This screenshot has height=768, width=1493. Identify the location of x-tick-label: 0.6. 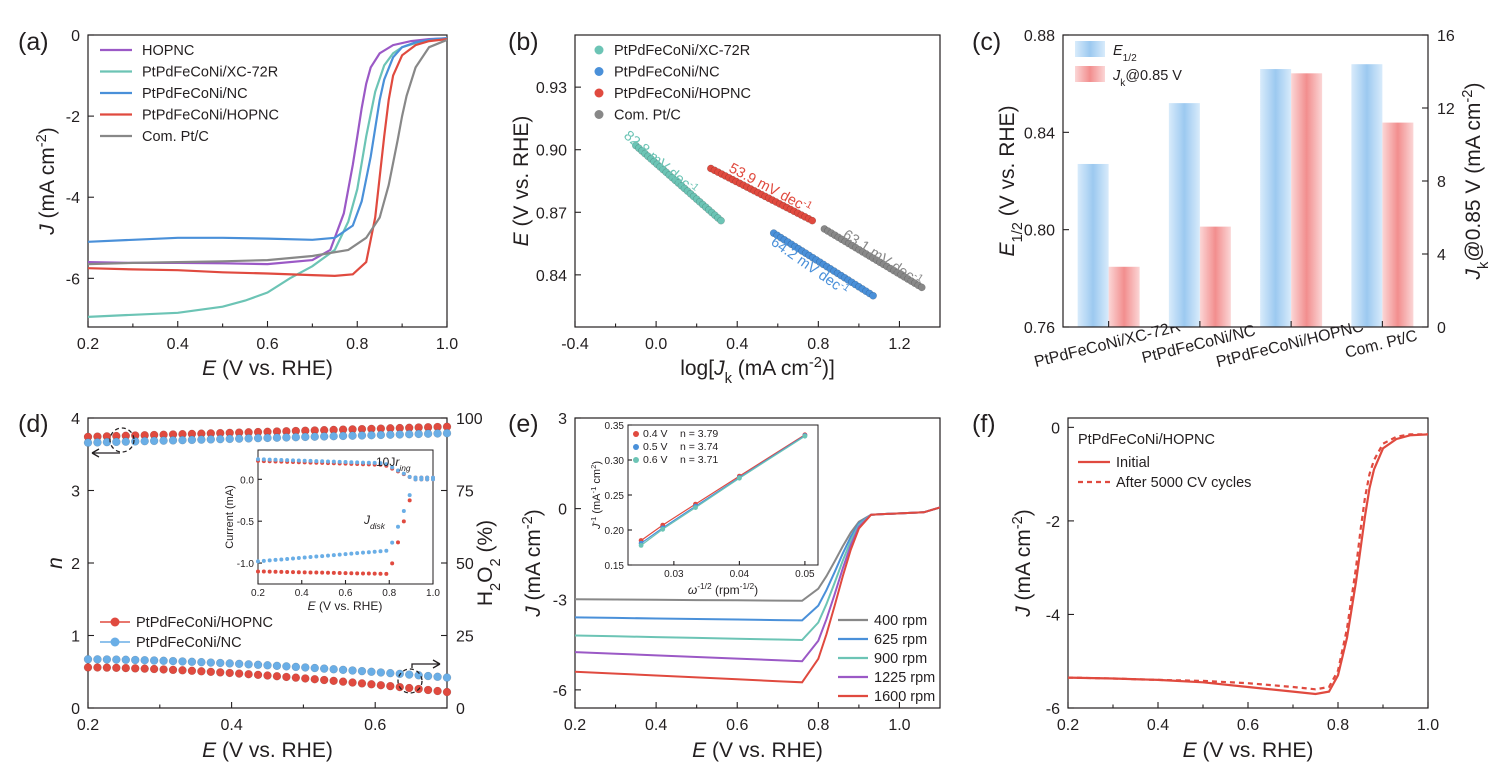
(737, 725).